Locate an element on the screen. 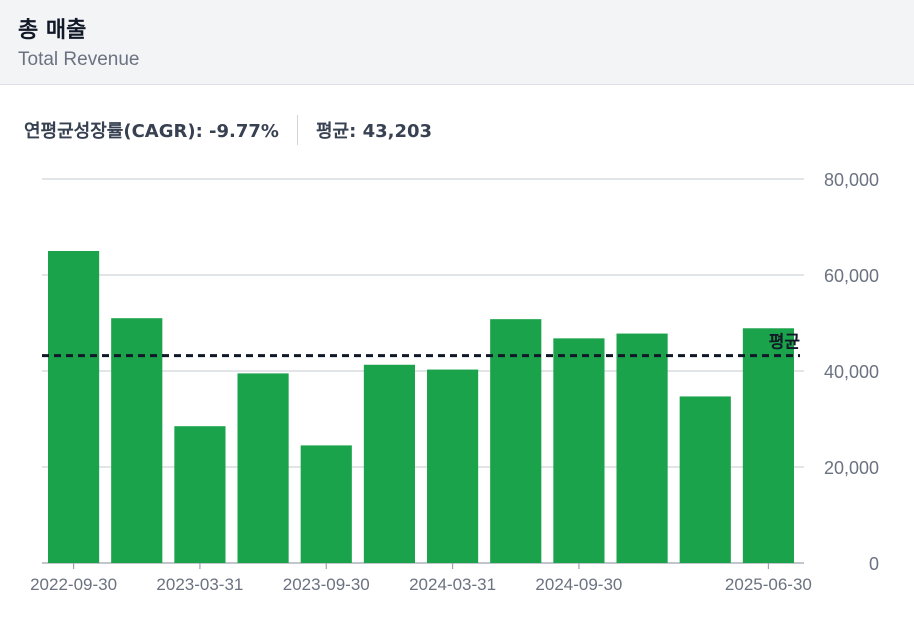 Image resolution: width=914 pixels, height=642 pixels. average-line-label: 평균 is located at coordinates (785, 343).